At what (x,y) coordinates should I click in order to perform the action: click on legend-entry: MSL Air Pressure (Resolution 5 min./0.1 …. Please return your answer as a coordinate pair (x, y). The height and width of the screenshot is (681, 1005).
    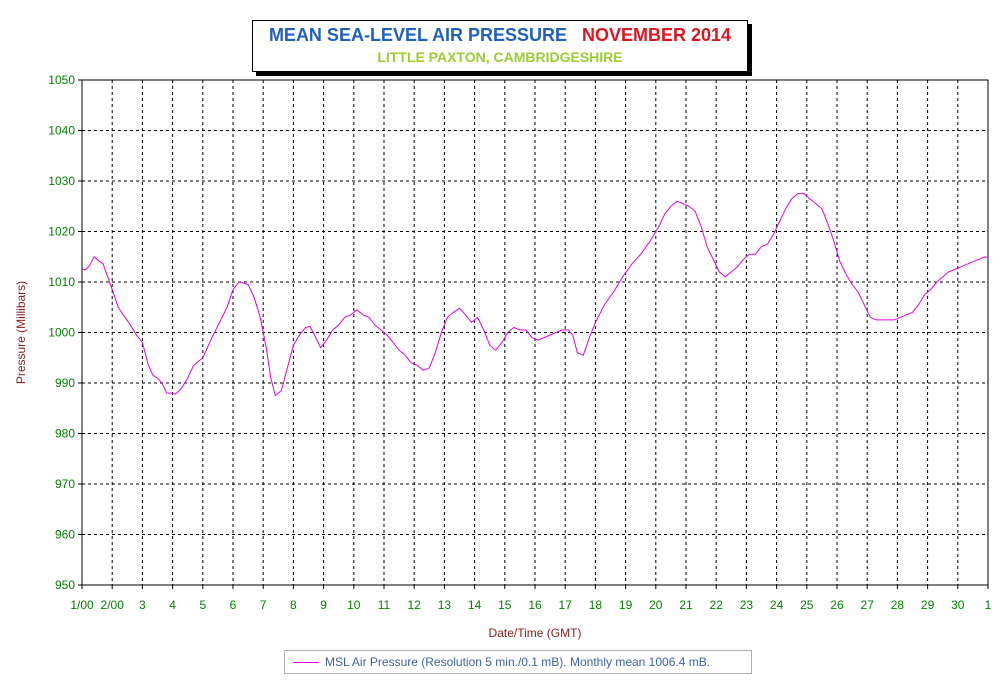
    Looking at the image, I should click on (518, 662).